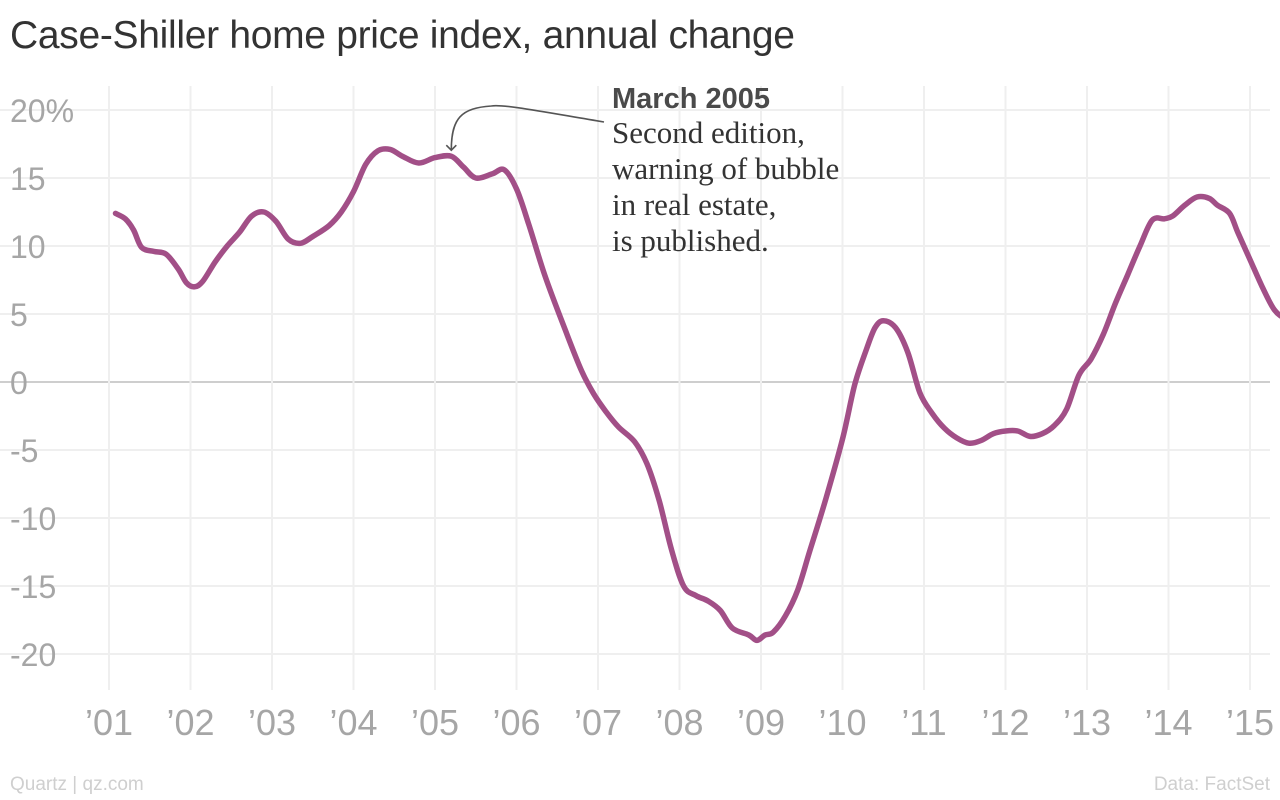  What do you see at coordinates (694, 204) in the screenshot?
I see `annotation-line: in real estate,` at bounding box center [694, 204].